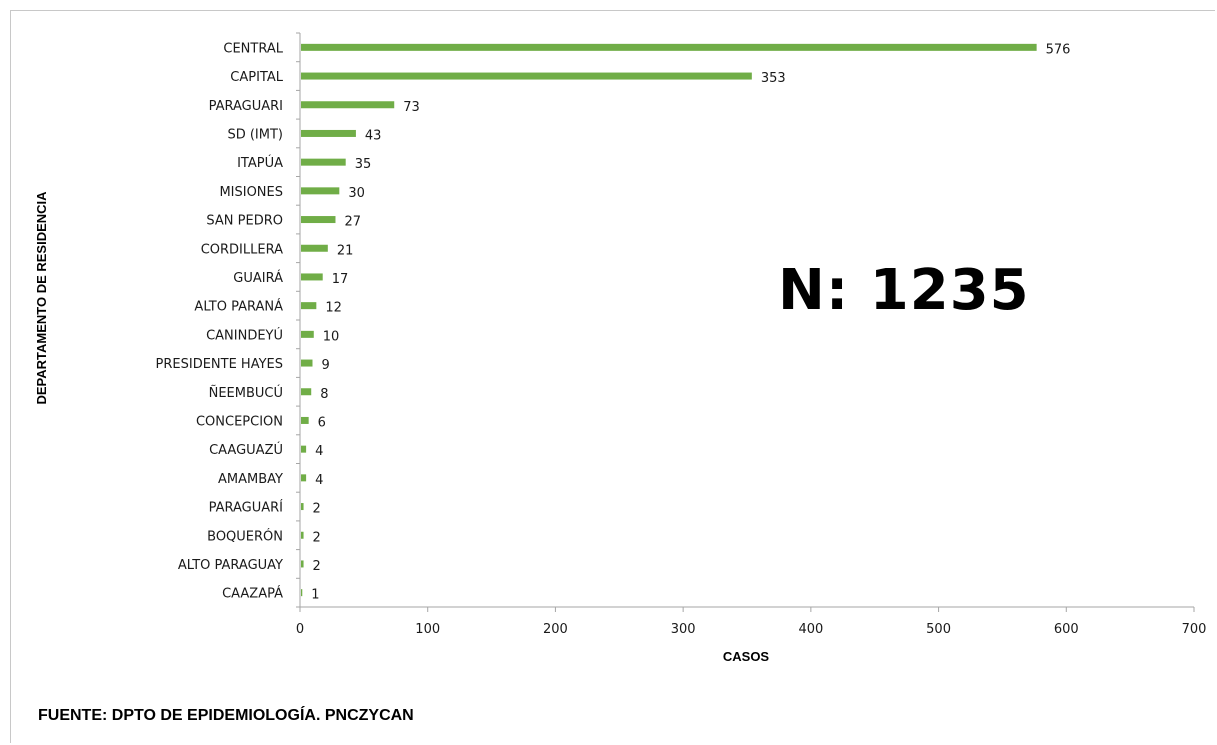  I want to click on category-label: ALTO PARAGUAY, so click(230, 565).